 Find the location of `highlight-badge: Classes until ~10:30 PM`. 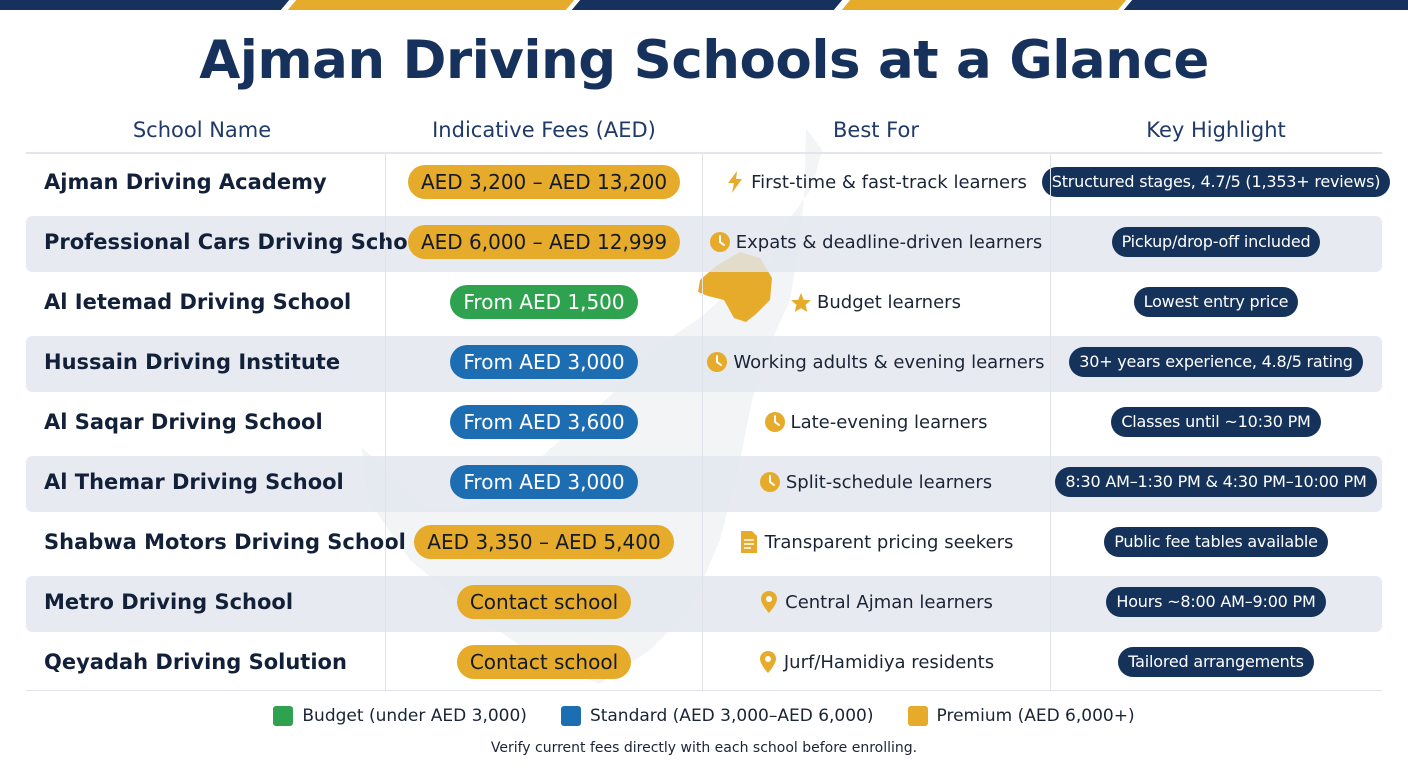

highlight-badge: Classes until ~10:30 PM is located at coordinates (1216, 422).